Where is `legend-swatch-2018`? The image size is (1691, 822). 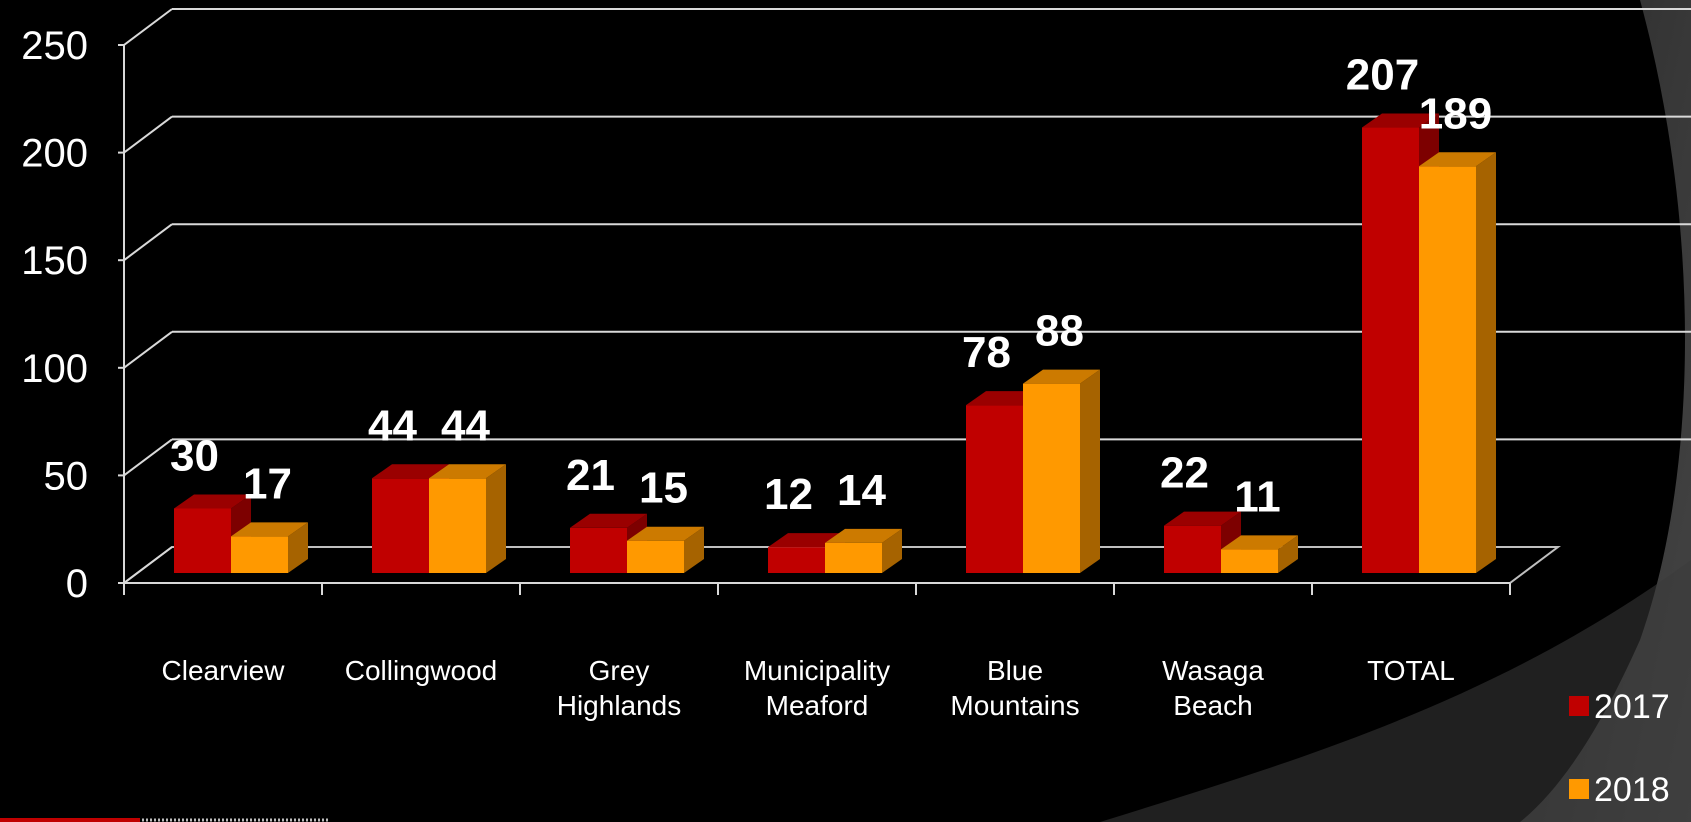
legend-swatch-2018 is located at coordinates (1579, 789).